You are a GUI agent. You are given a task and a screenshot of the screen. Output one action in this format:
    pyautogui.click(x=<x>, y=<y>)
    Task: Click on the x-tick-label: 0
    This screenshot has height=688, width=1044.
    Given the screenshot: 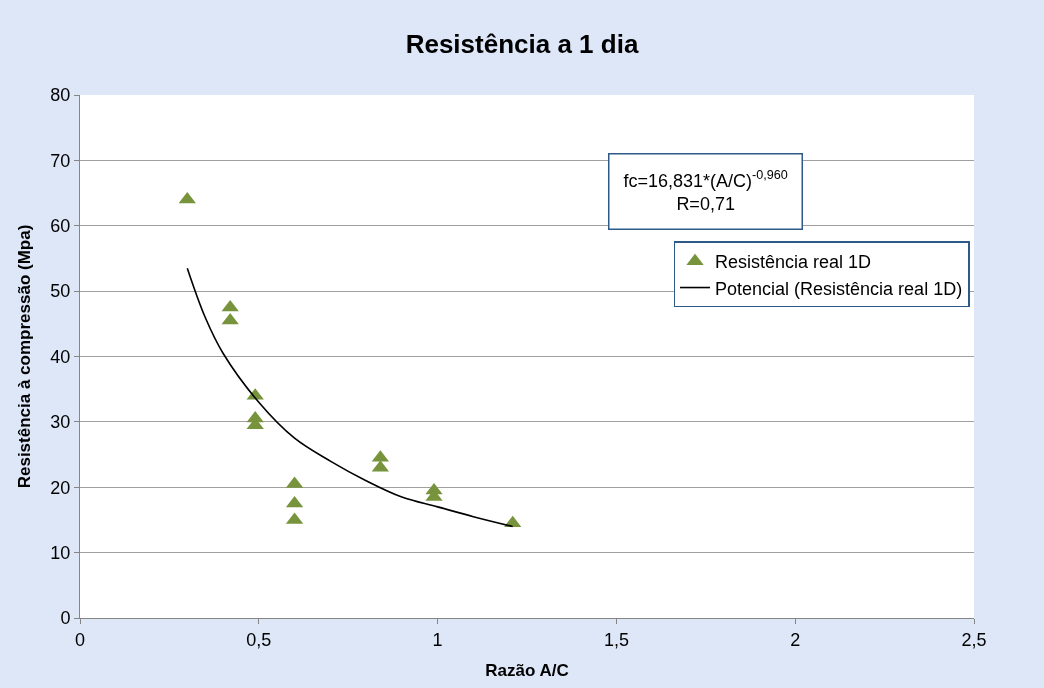 What is the action you would take?
    pyautogui.click(x=80, y=639)
    